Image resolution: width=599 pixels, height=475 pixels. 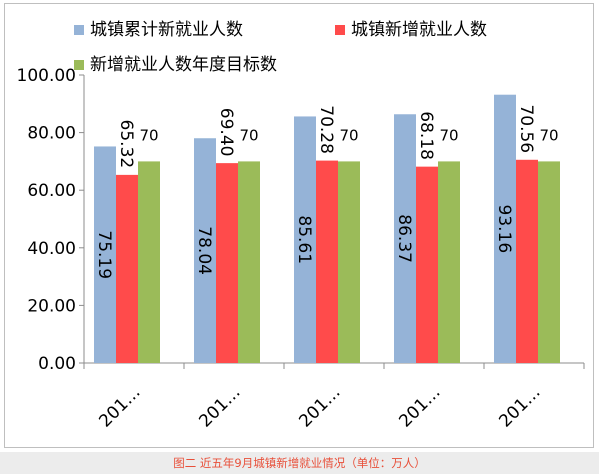 I want to click on data-label-series-1: 93.16, so click(x=504, y=229).